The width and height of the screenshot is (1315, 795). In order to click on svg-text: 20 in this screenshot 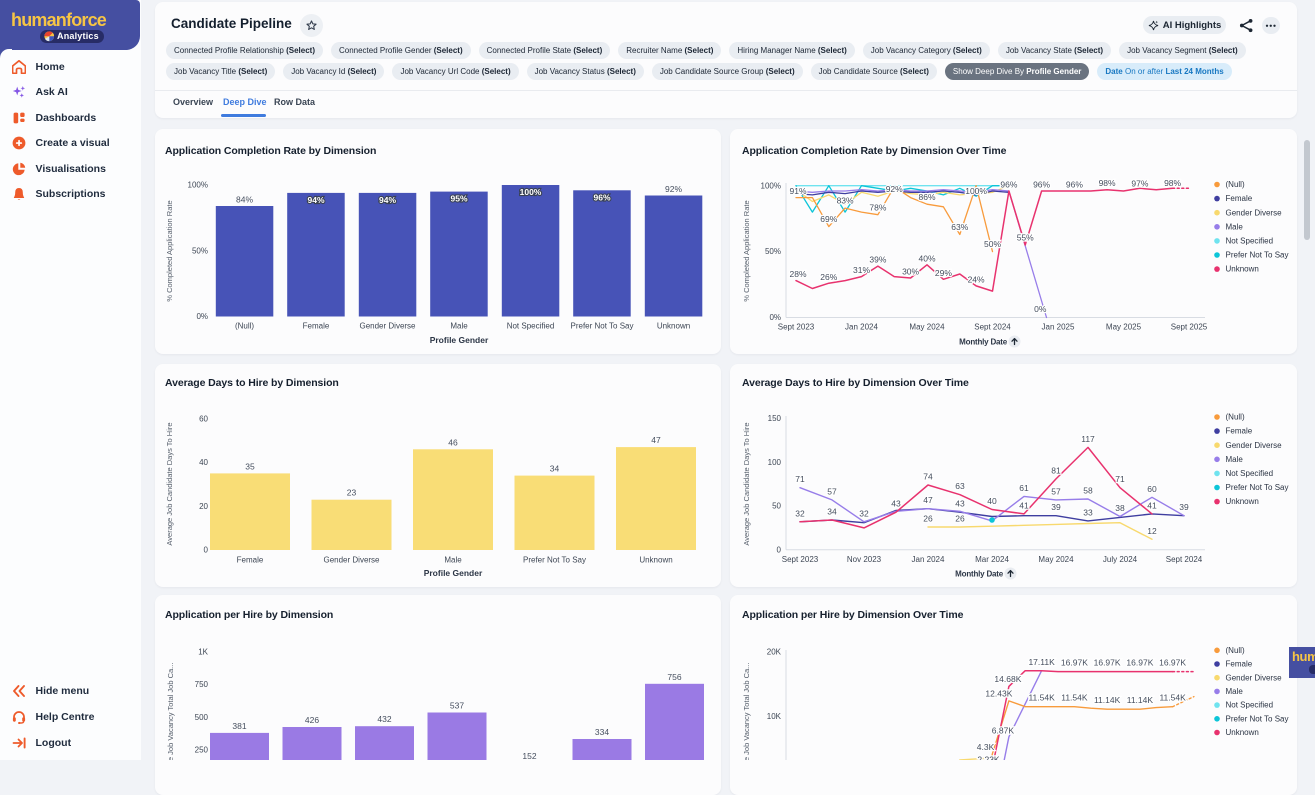, I will do `click(203, 506)`.